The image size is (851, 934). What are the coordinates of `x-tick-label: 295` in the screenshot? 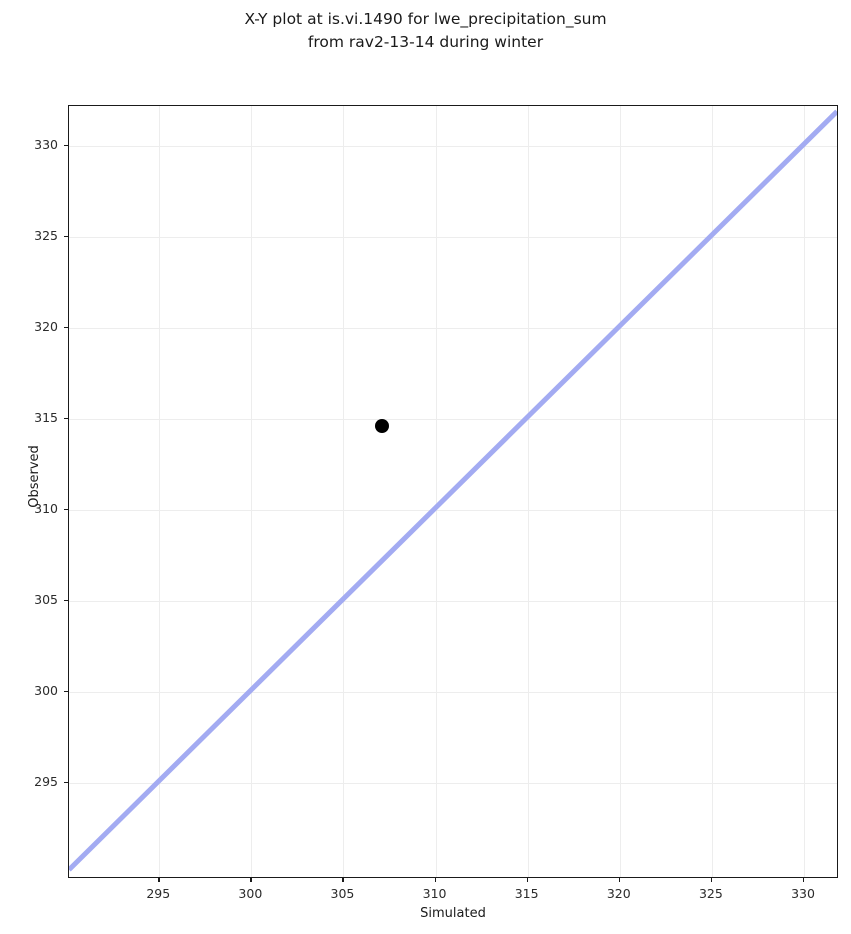 It's located at (158, 893).